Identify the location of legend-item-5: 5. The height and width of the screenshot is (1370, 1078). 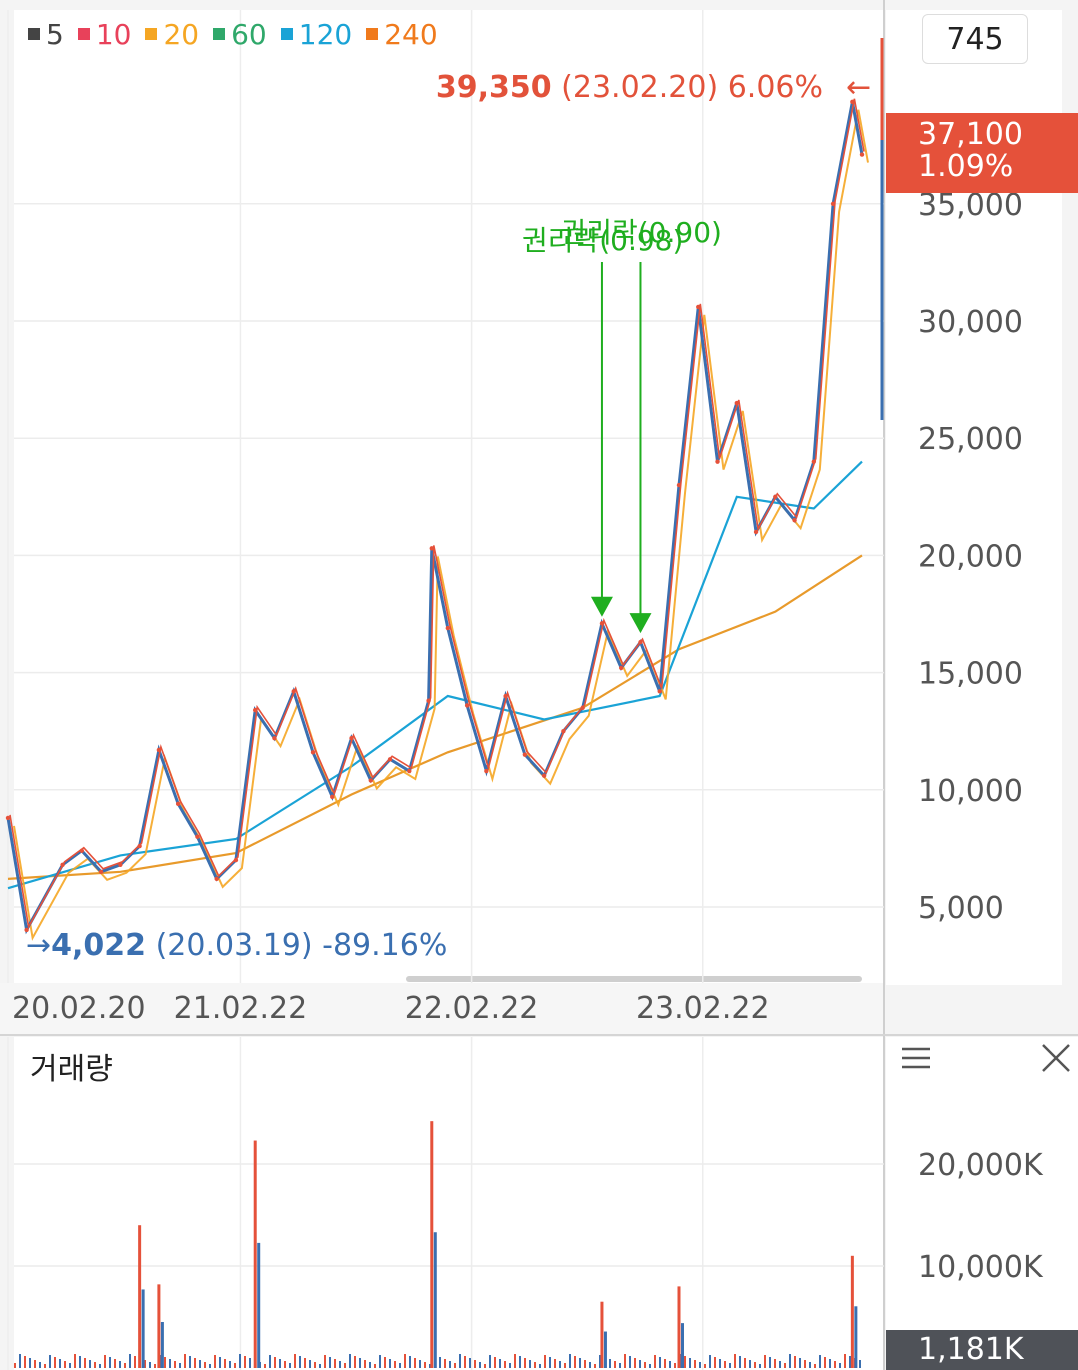
(46, 34).